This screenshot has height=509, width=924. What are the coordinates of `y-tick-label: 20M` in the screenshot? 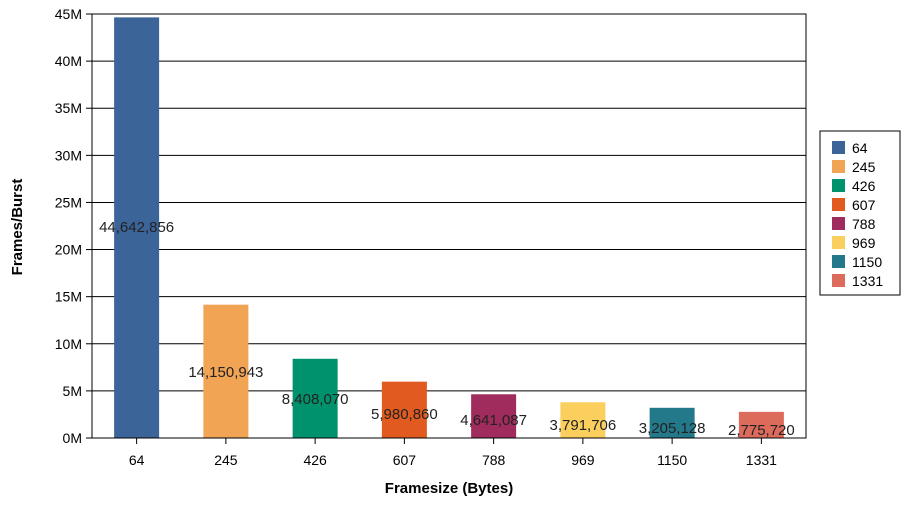 It's located at (68, 250).